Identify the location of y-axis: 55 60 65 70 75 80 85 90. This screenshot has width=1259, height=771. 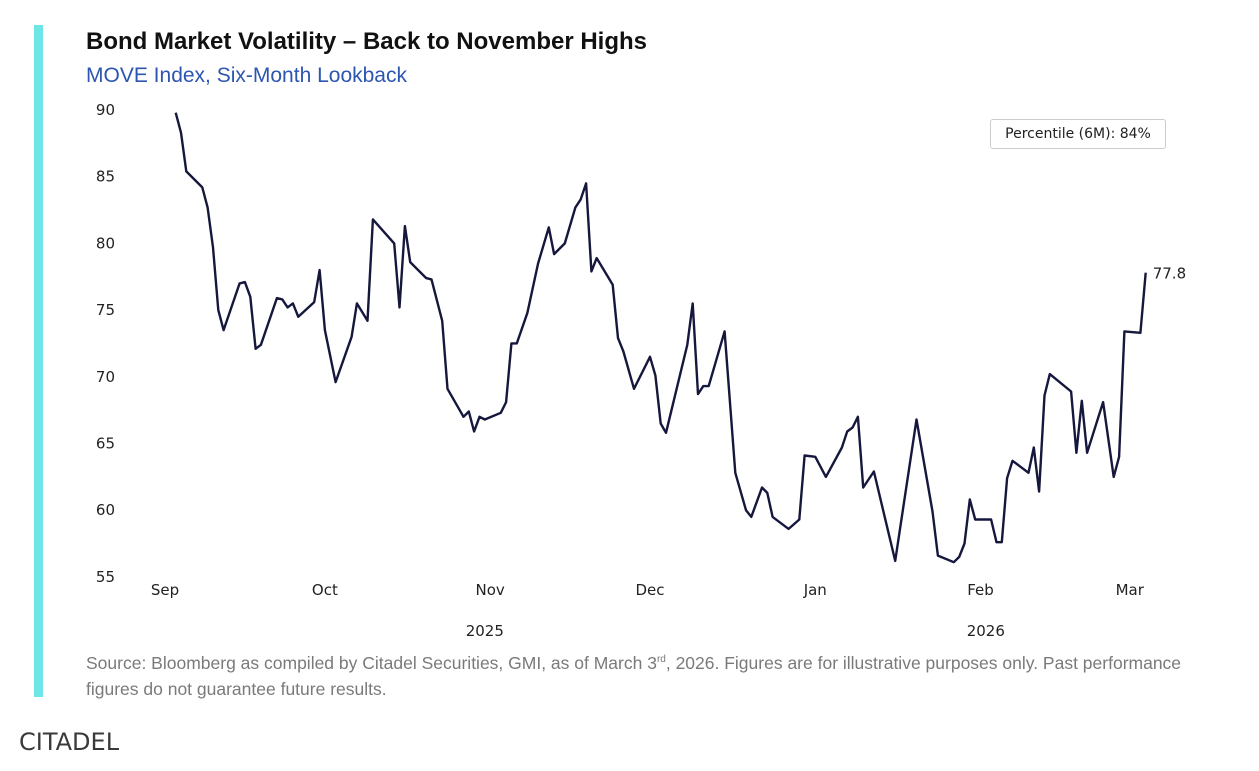
(105, 343).